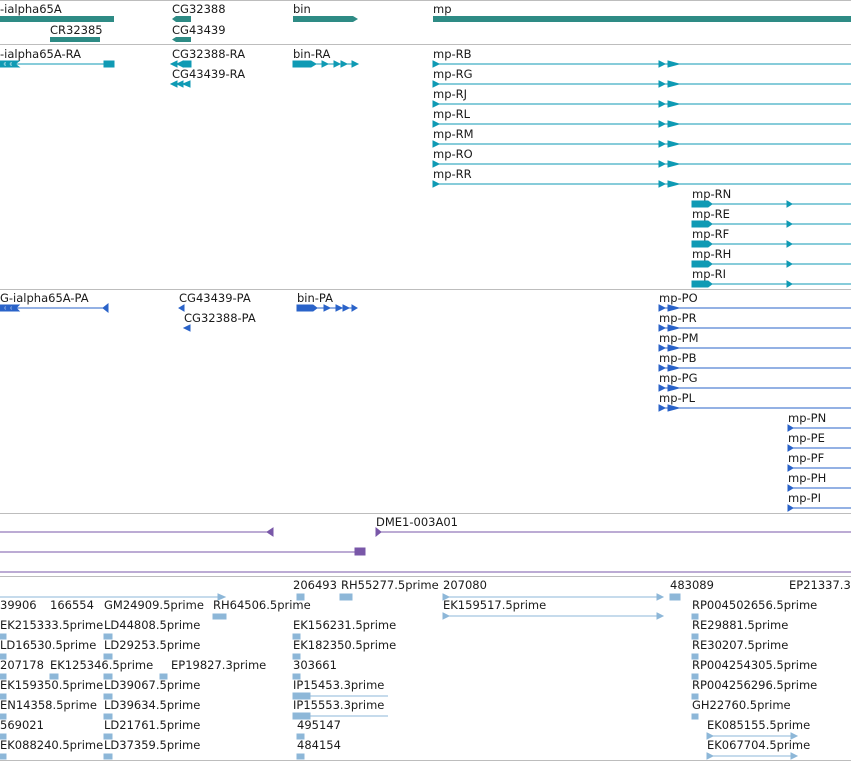  What do you see at coordinates (741, 705) in the screenshot?
I see `est-label: GH22760.5prime` at bounding box center [741, 705].